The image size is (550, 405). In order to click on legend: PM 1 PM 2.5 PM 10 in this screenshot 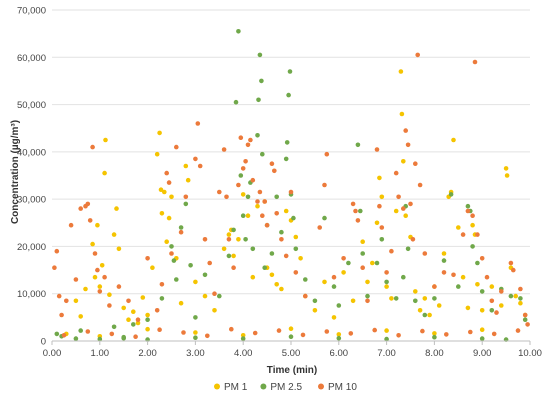, I will do `click(285, 387)`.